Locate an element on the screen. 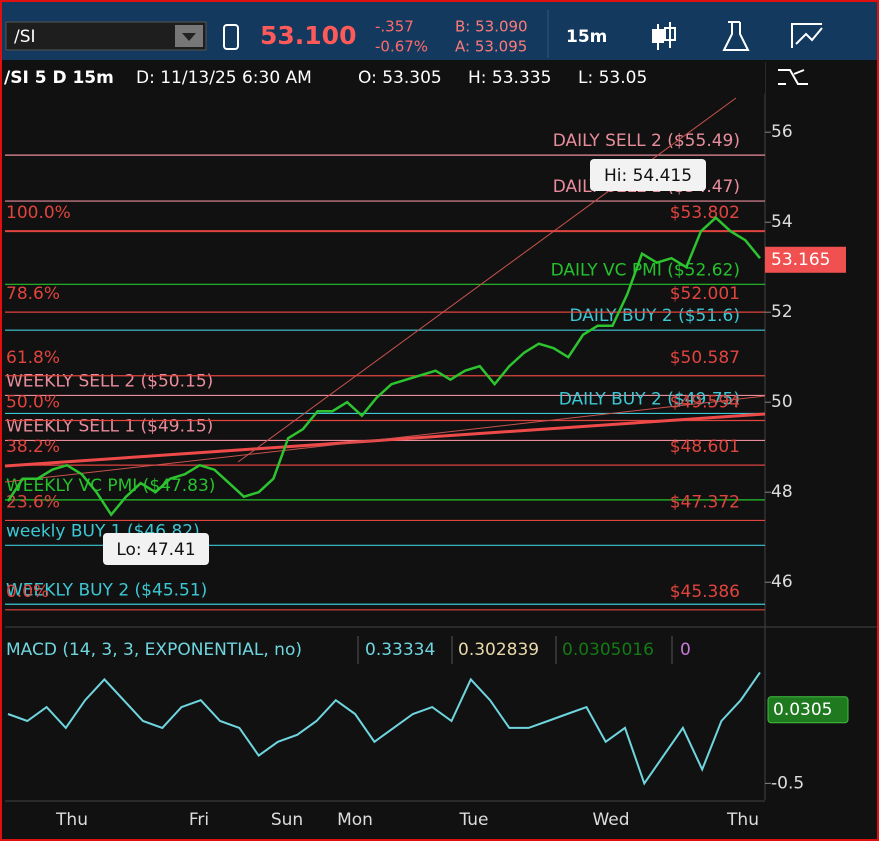  drawing-icon is located at coordinates (807, 35).